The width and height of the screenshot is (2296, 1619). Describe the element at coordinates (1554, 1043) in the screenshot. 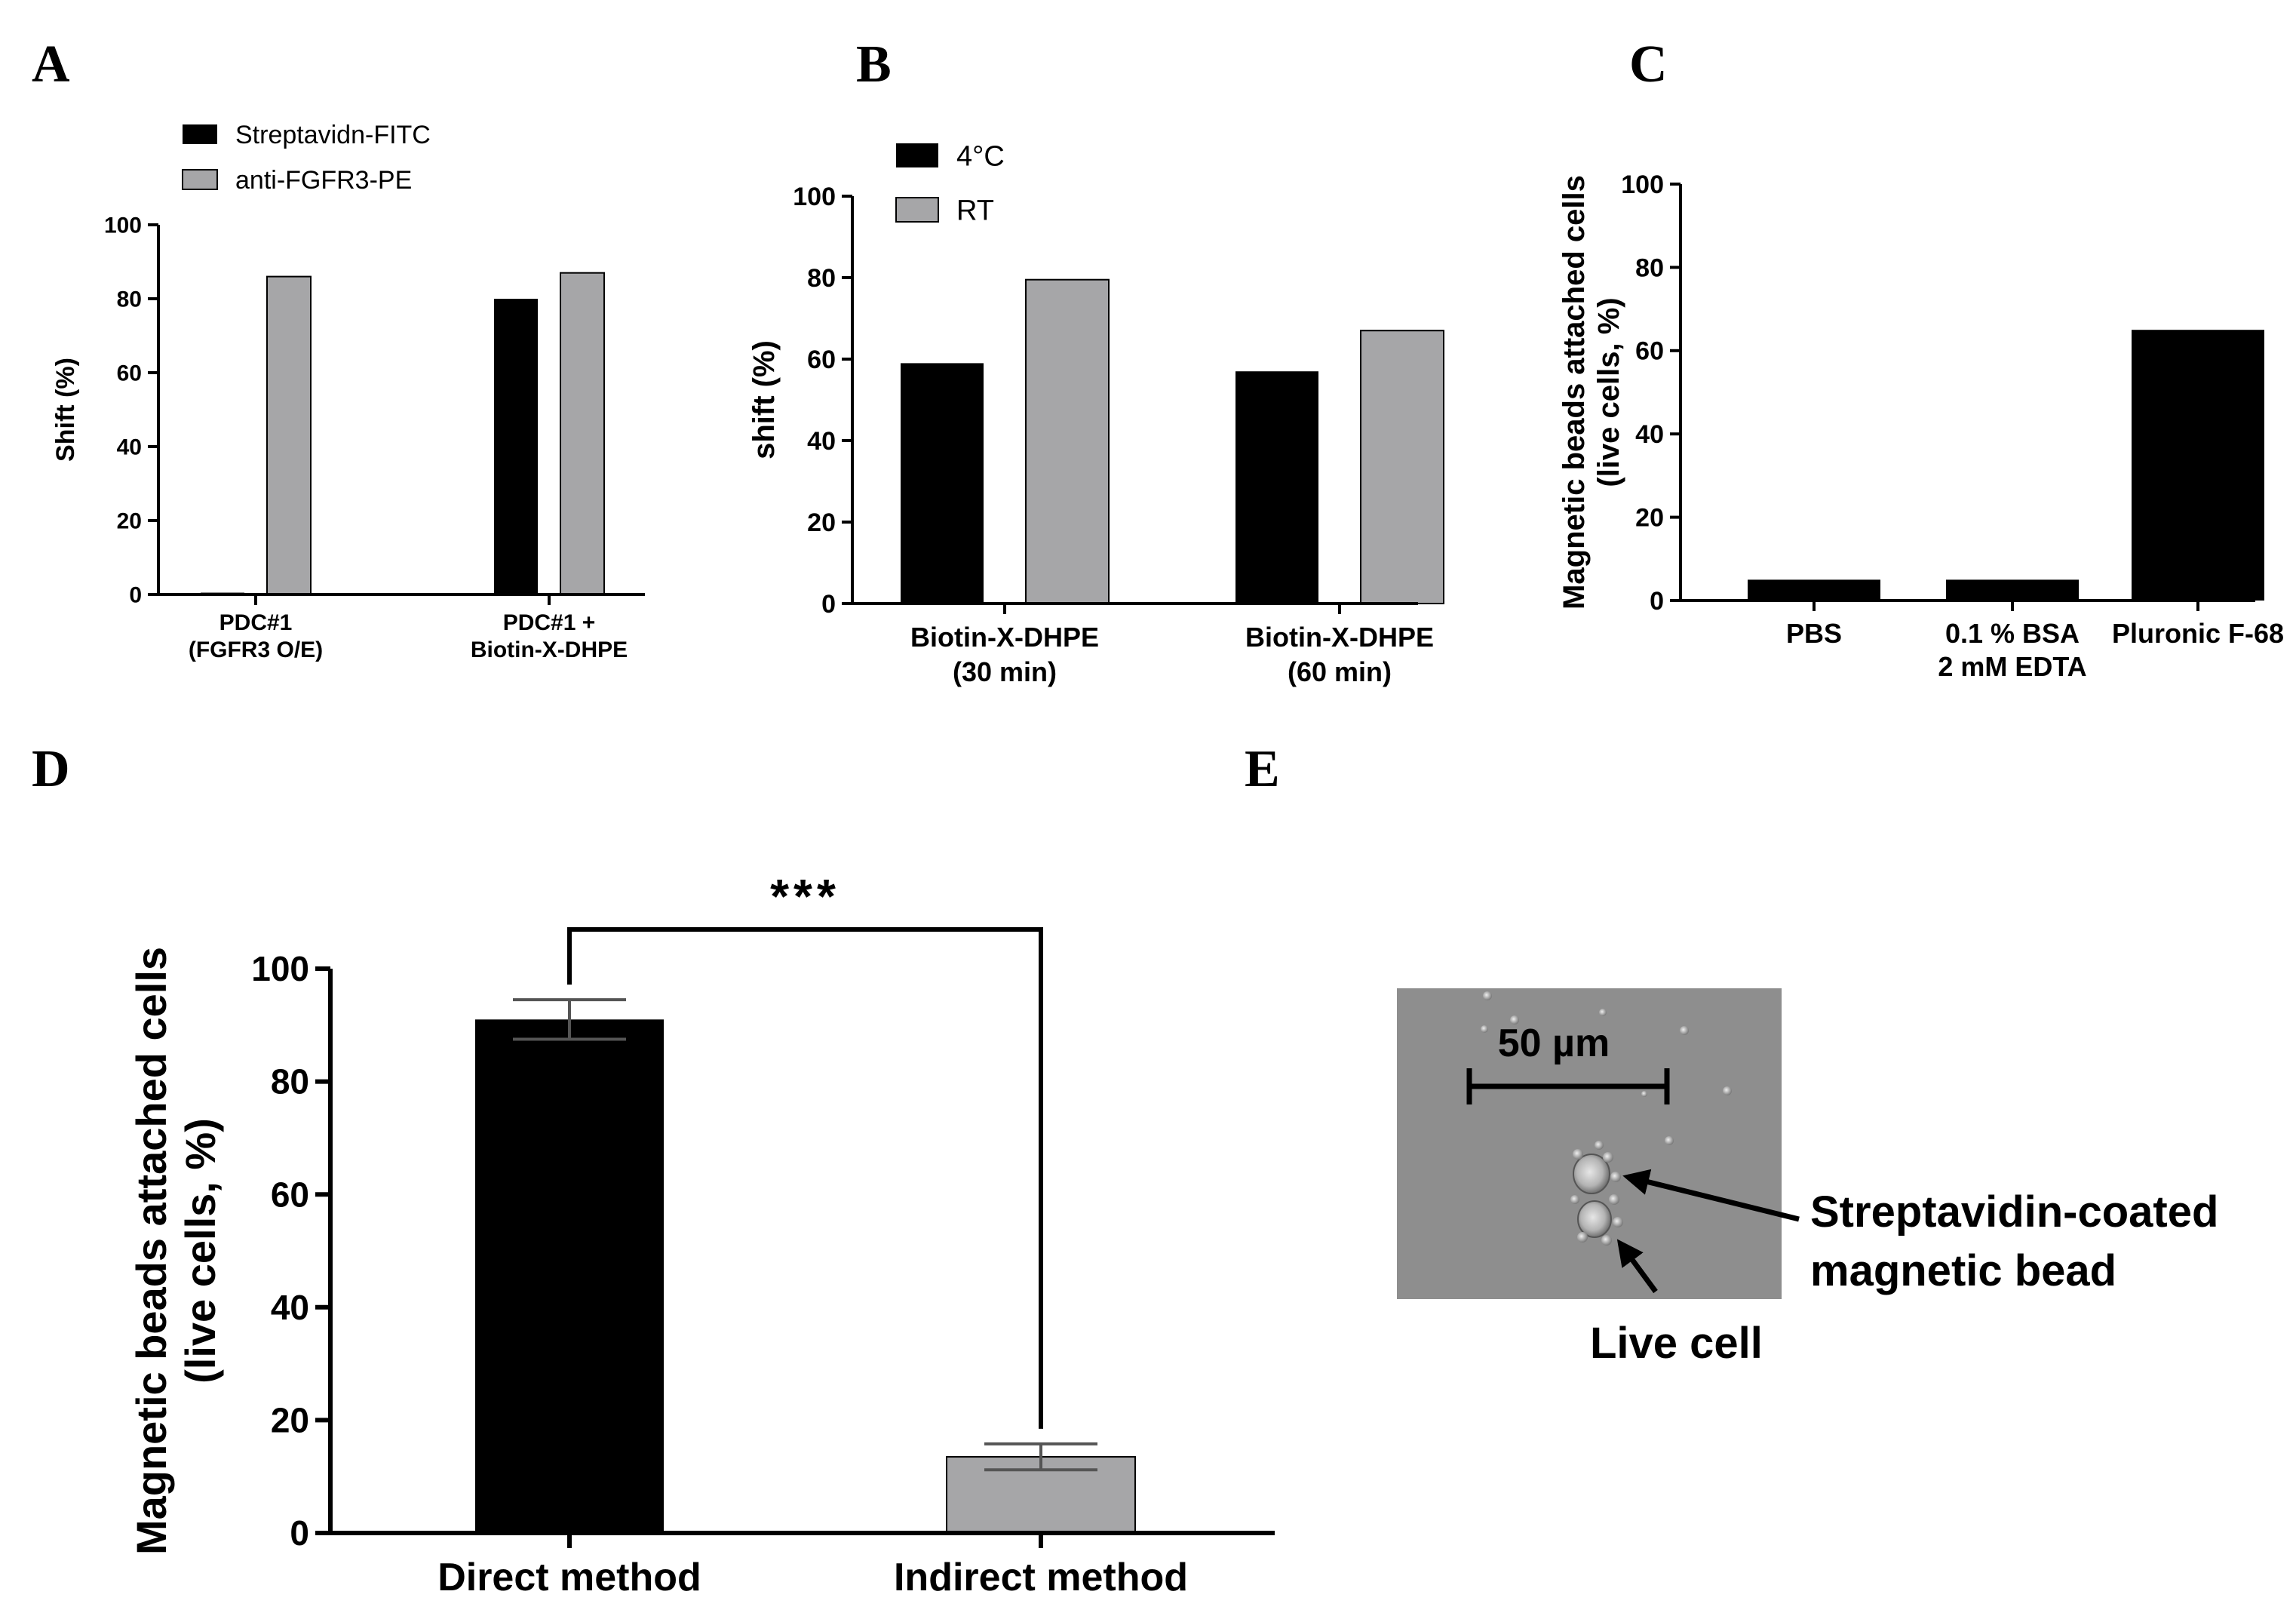

I see `scale-bar-label: 50 µm` at that location.